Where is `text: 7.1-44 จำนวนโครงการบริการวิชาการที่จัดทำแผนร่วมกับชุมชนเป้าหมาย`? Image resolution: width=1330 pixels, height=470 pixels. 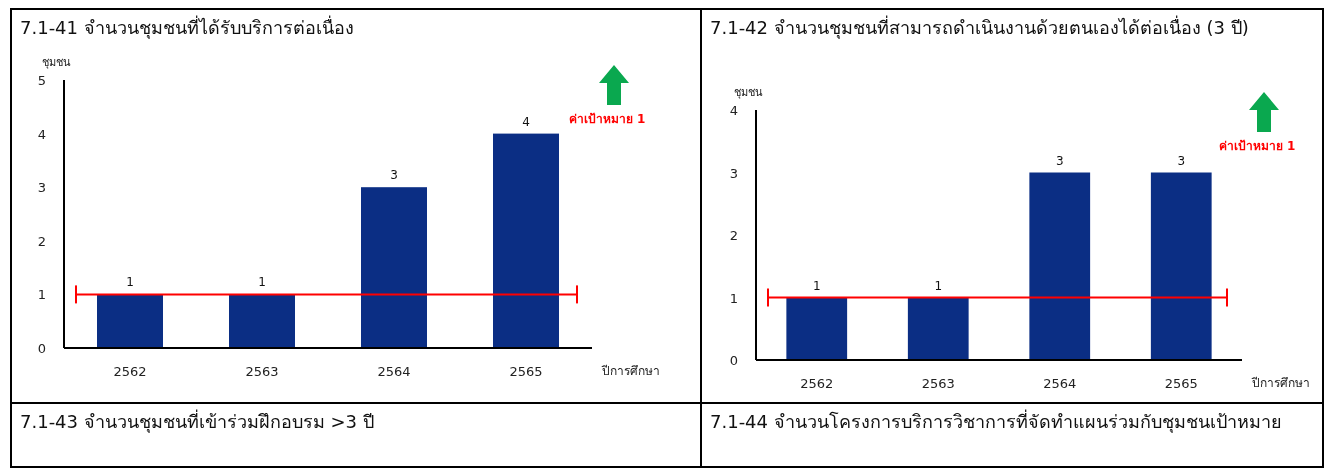
text: 7.1-44 จำนวนโครงการบริการวิชาการที่จัดทำแผนร่วมกับชุมชนเป้าหมาย is located at coordinates (996, 421).